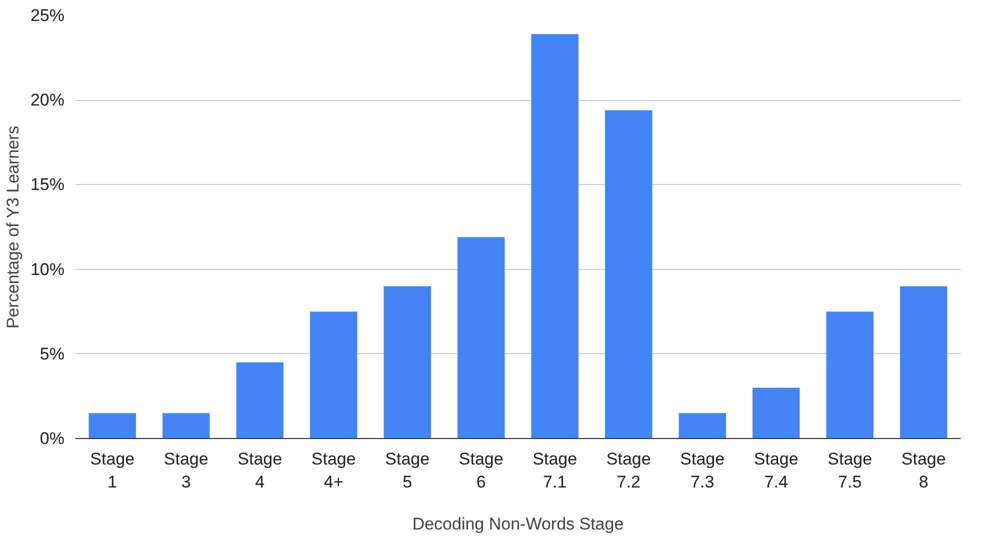 This screenshot has height=540, width=989. Describe the element at coordinates (923, 471) in the screenshot. I see `x-tick-label: Stage 8` at that location.